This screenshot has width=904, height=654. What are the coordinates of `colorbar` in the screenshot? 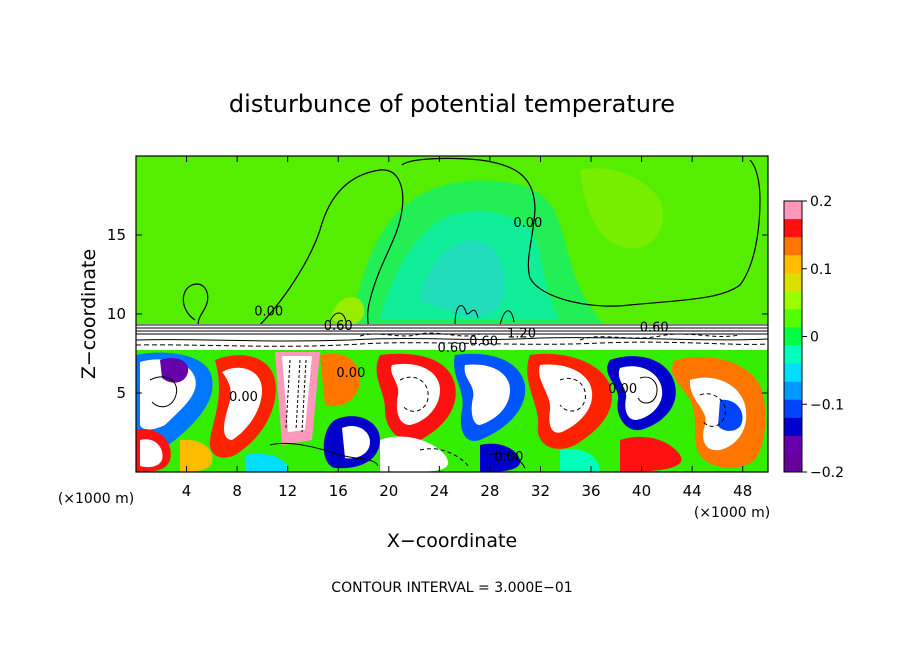 It's located at (793, 336).